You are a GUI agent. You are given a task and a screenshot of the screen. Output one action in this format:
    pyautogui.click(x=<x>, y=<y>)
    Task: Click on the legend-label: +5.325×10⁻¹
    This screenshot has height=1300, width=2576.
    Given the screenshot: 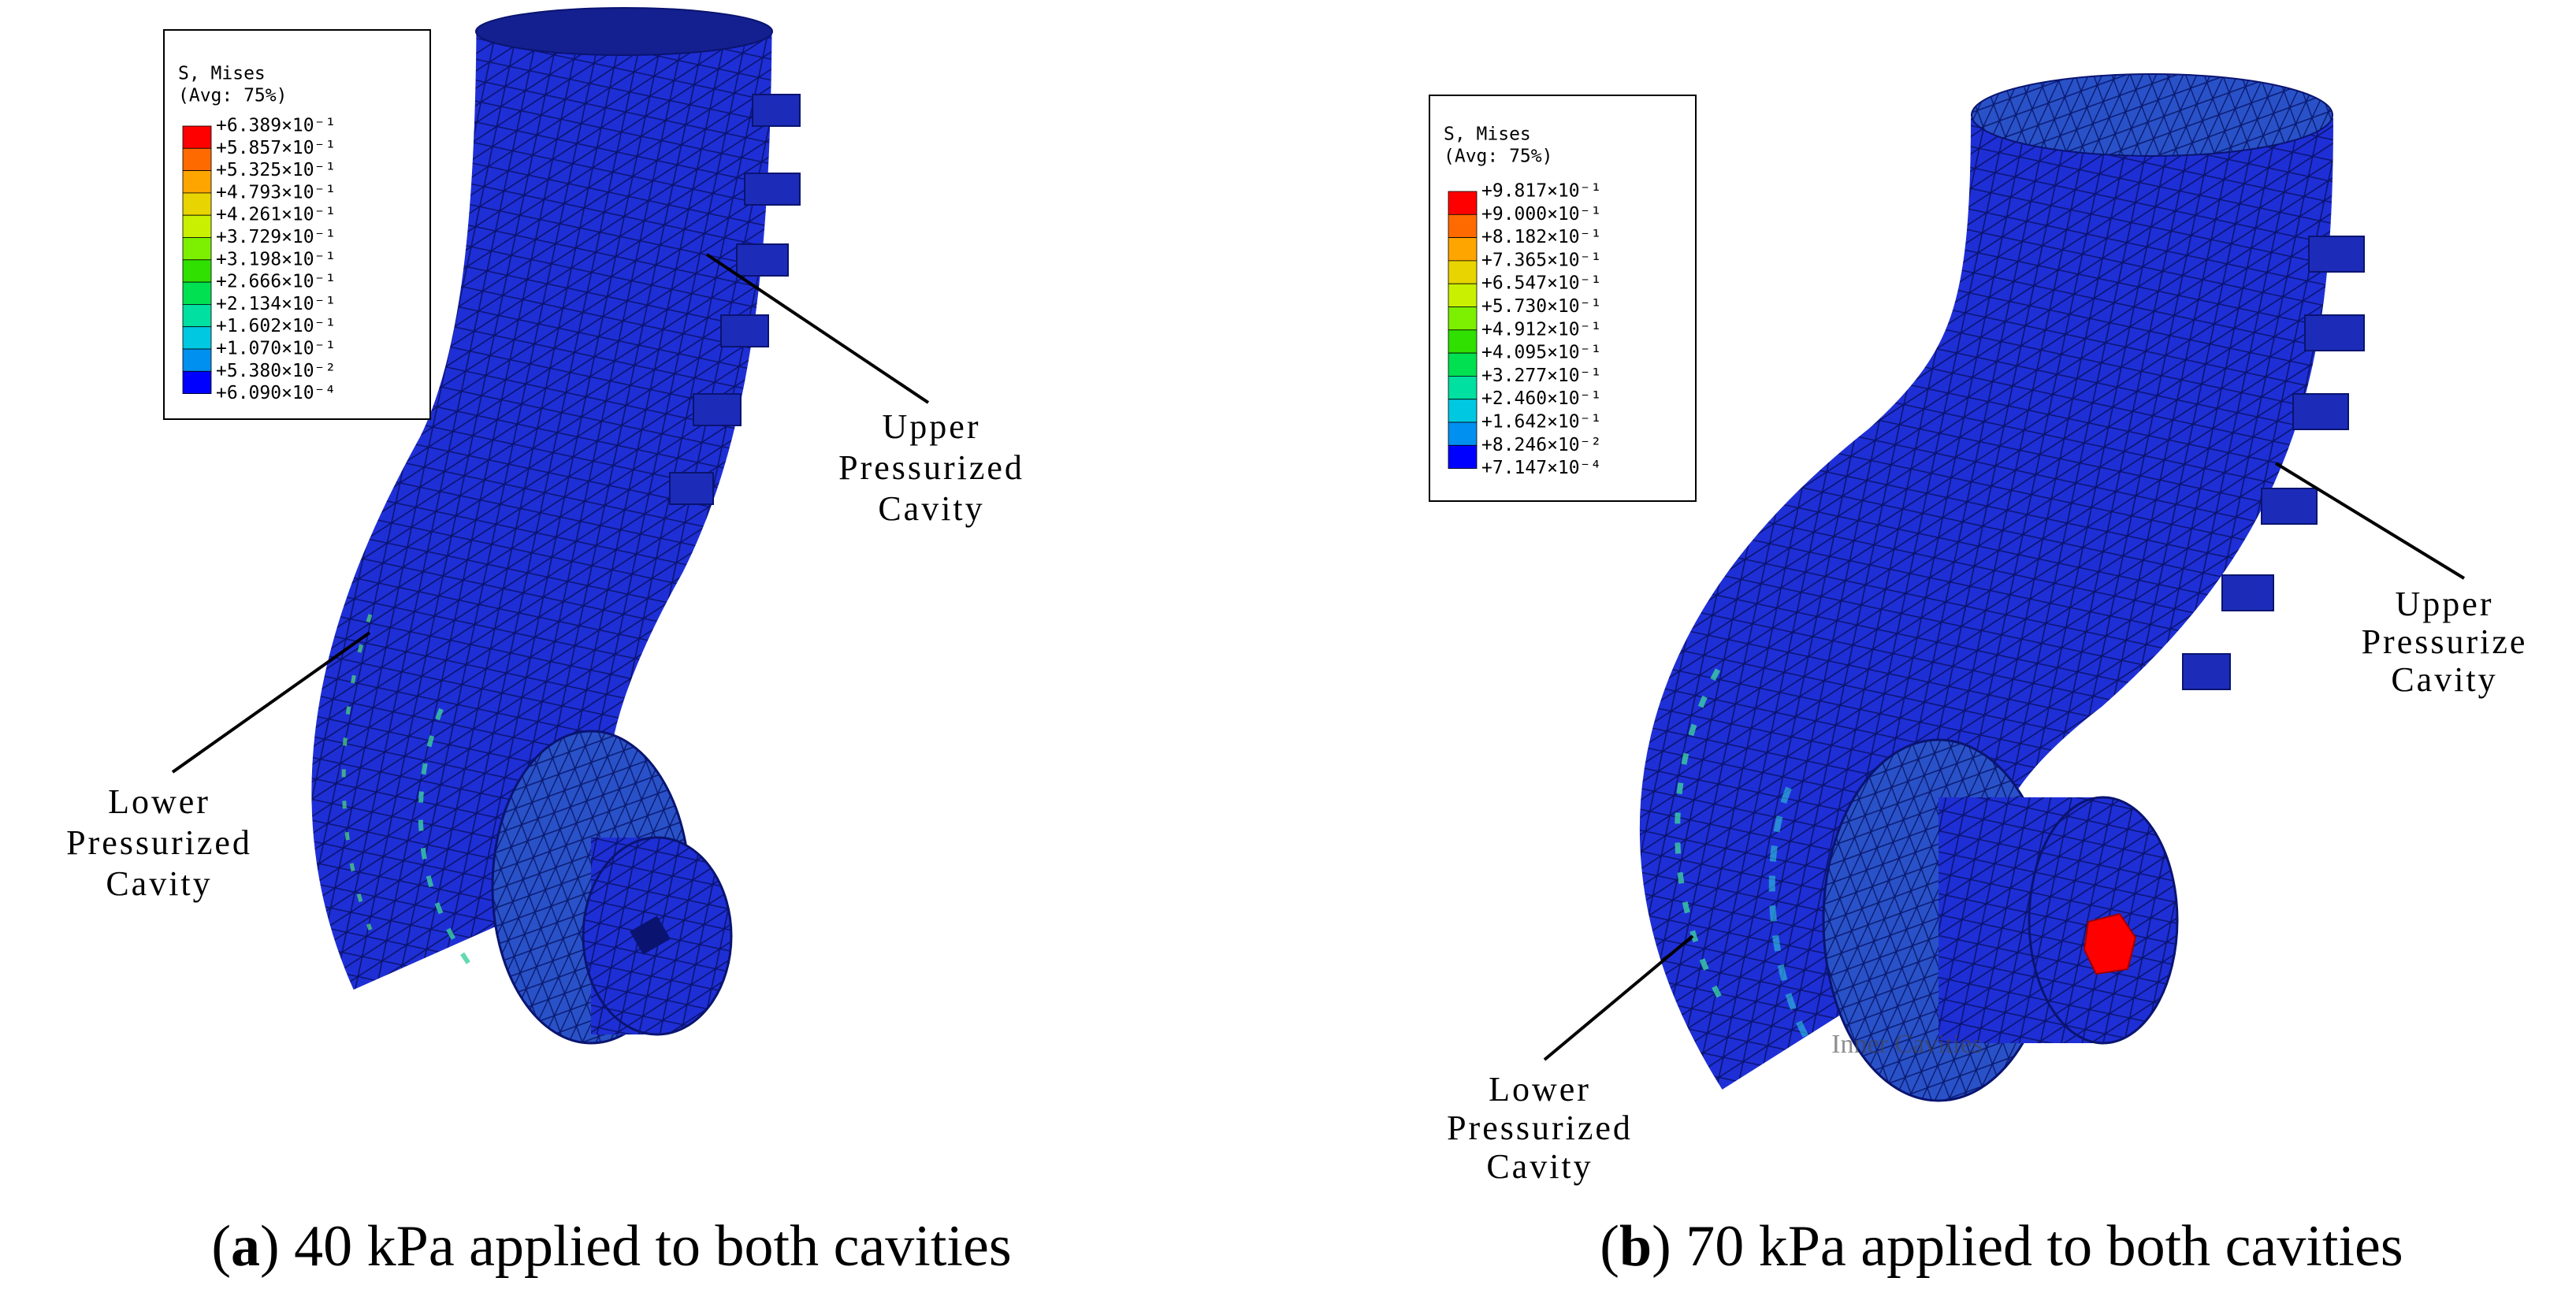 What is the action you would take?
    pyautogui.click(x=276, y=170)
    